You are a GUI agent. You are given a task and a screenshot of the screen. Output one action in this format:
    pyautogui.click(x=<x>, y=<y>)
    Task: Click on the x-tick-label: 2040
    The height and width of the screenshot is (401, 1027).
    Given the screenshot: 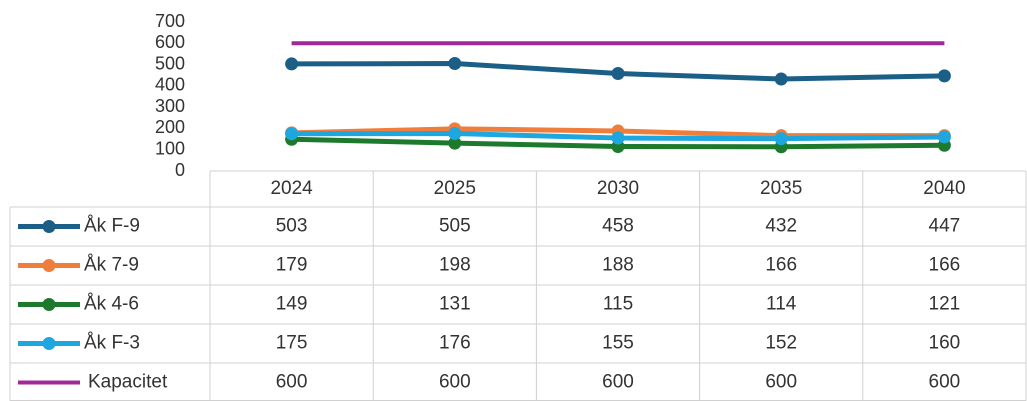 What is the action you would take?
    pyautogui.click(x=944, y=188)
    